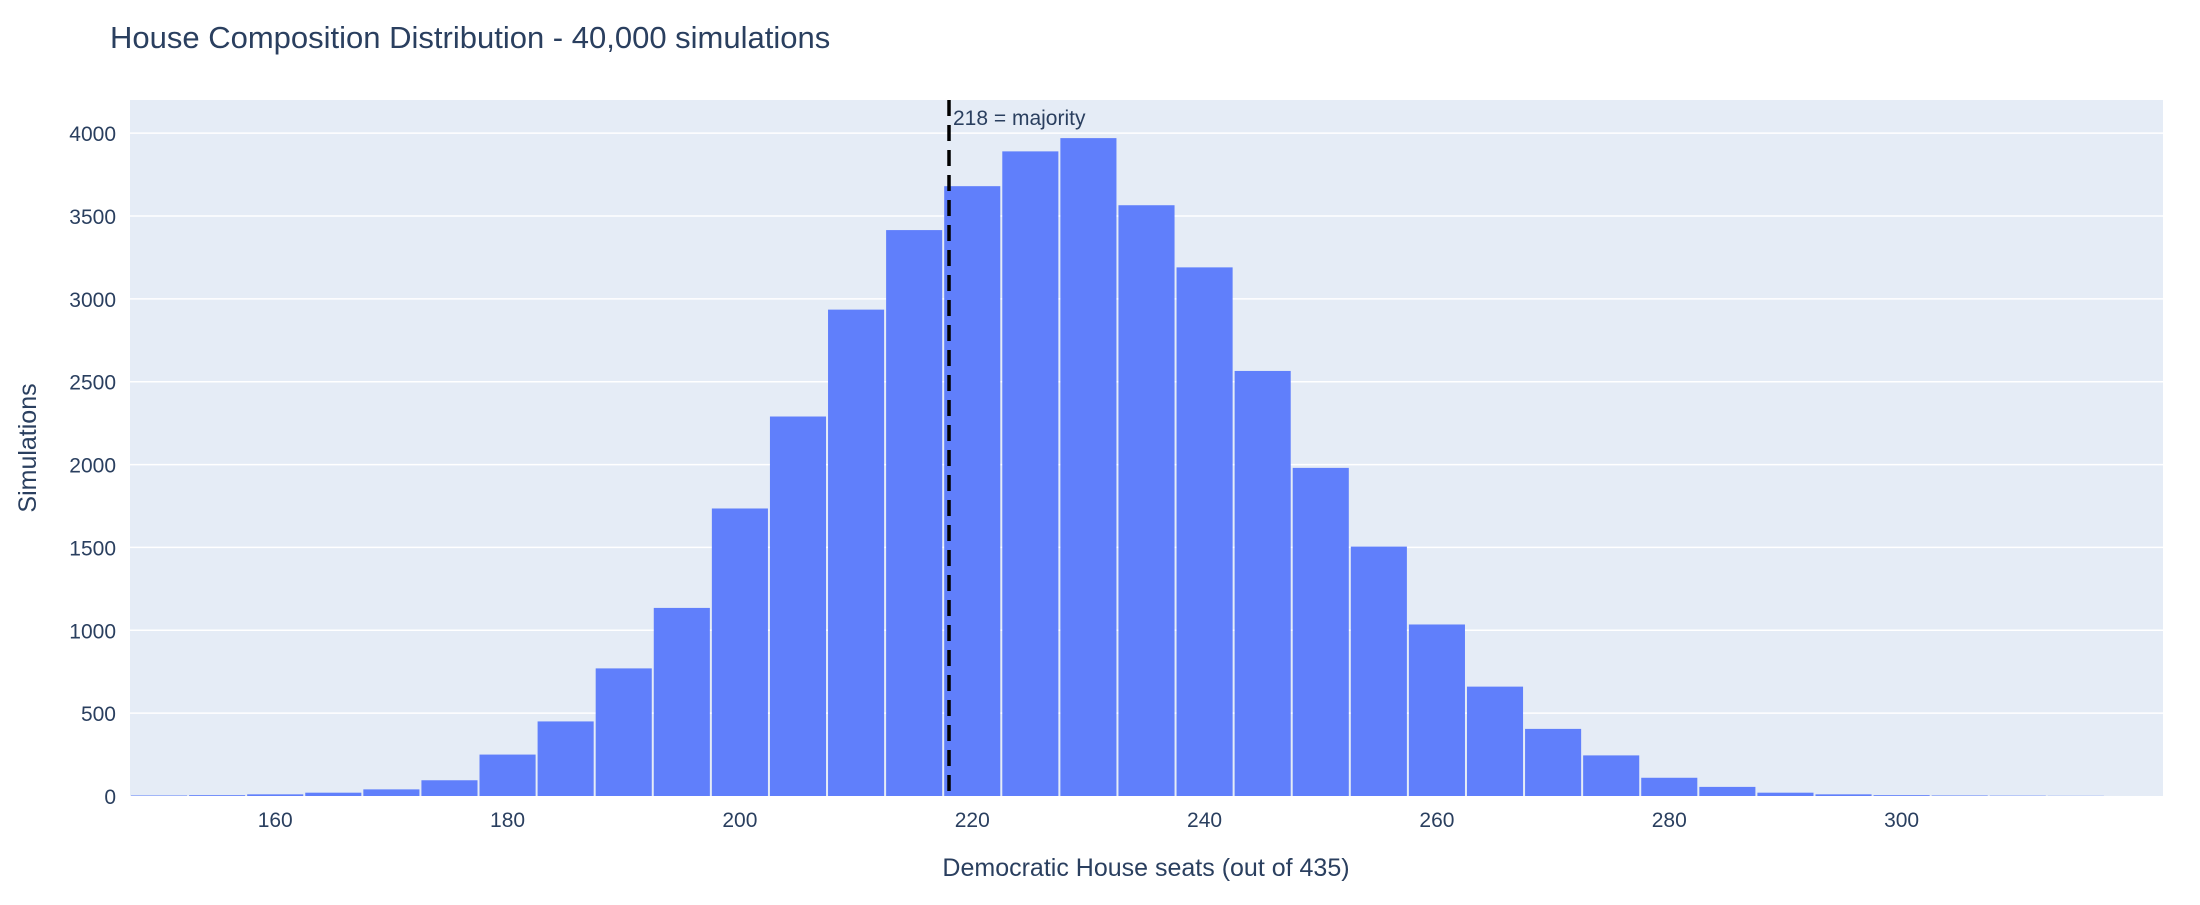 The height and width of the screenshot is (905, 2200). Describe the element at coordinates (1436, 820) in the screenshot. I see `x-tick-label: 260` at that location.